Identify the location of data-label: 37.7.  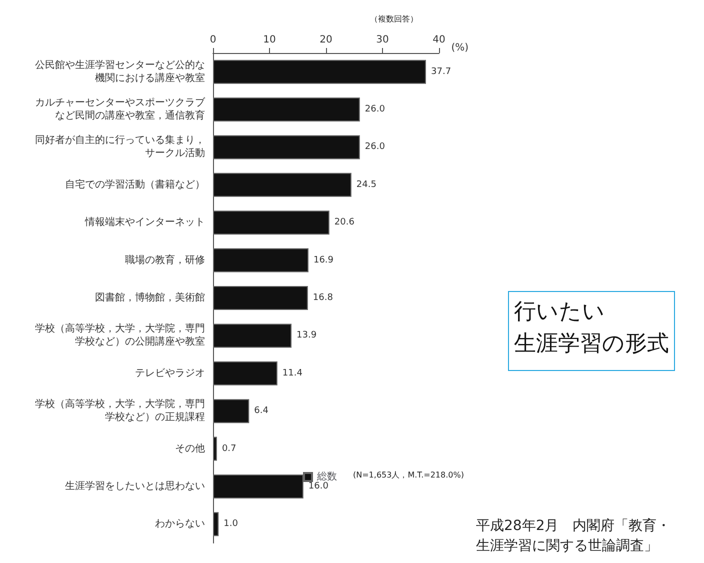
(441, 71).